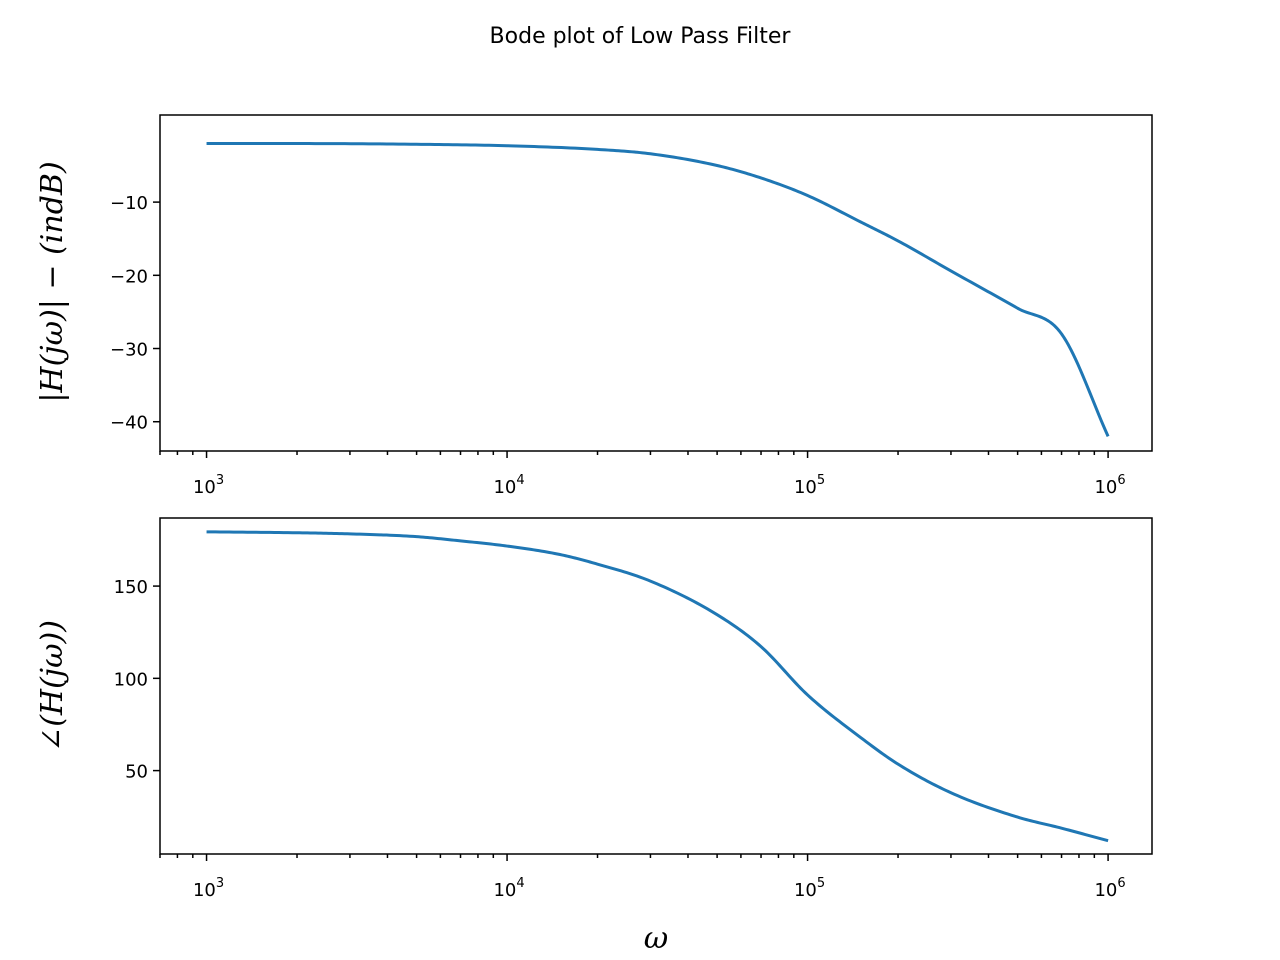  I want to click on magnitude-x-tick-label: 10³, so click(208, 485).